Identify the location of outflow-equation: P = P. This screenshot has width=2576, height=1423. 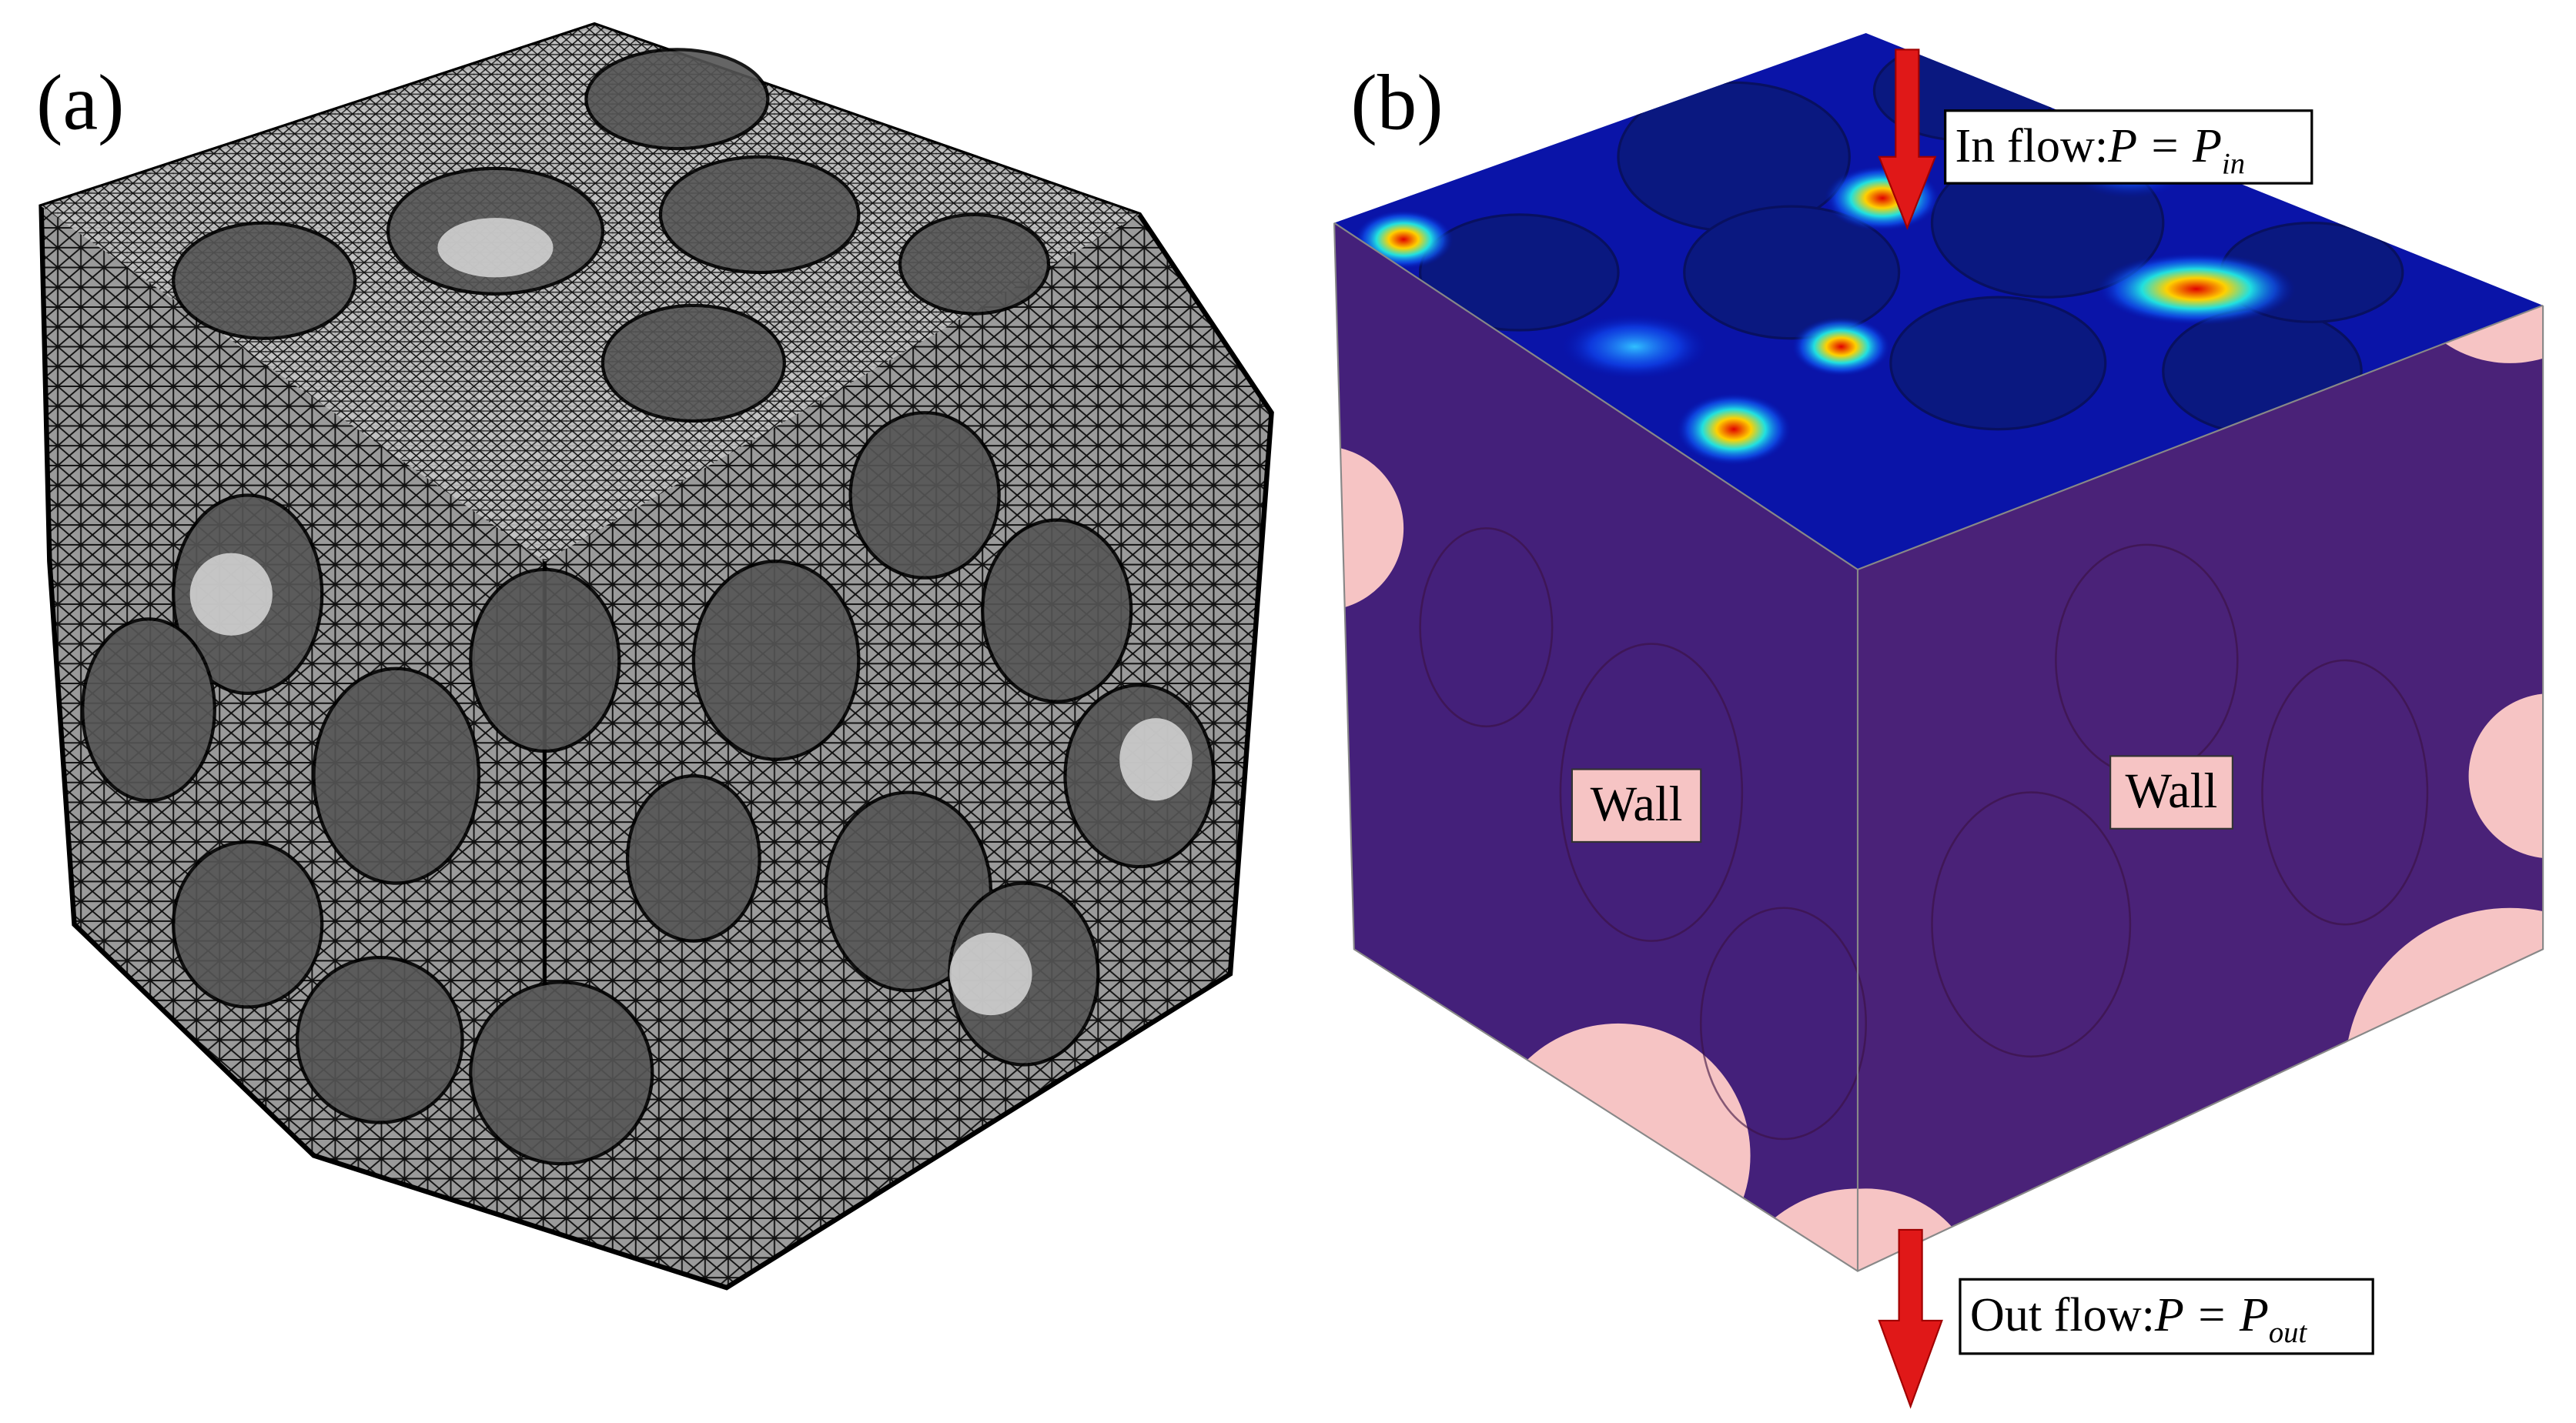
(2211, 1315).